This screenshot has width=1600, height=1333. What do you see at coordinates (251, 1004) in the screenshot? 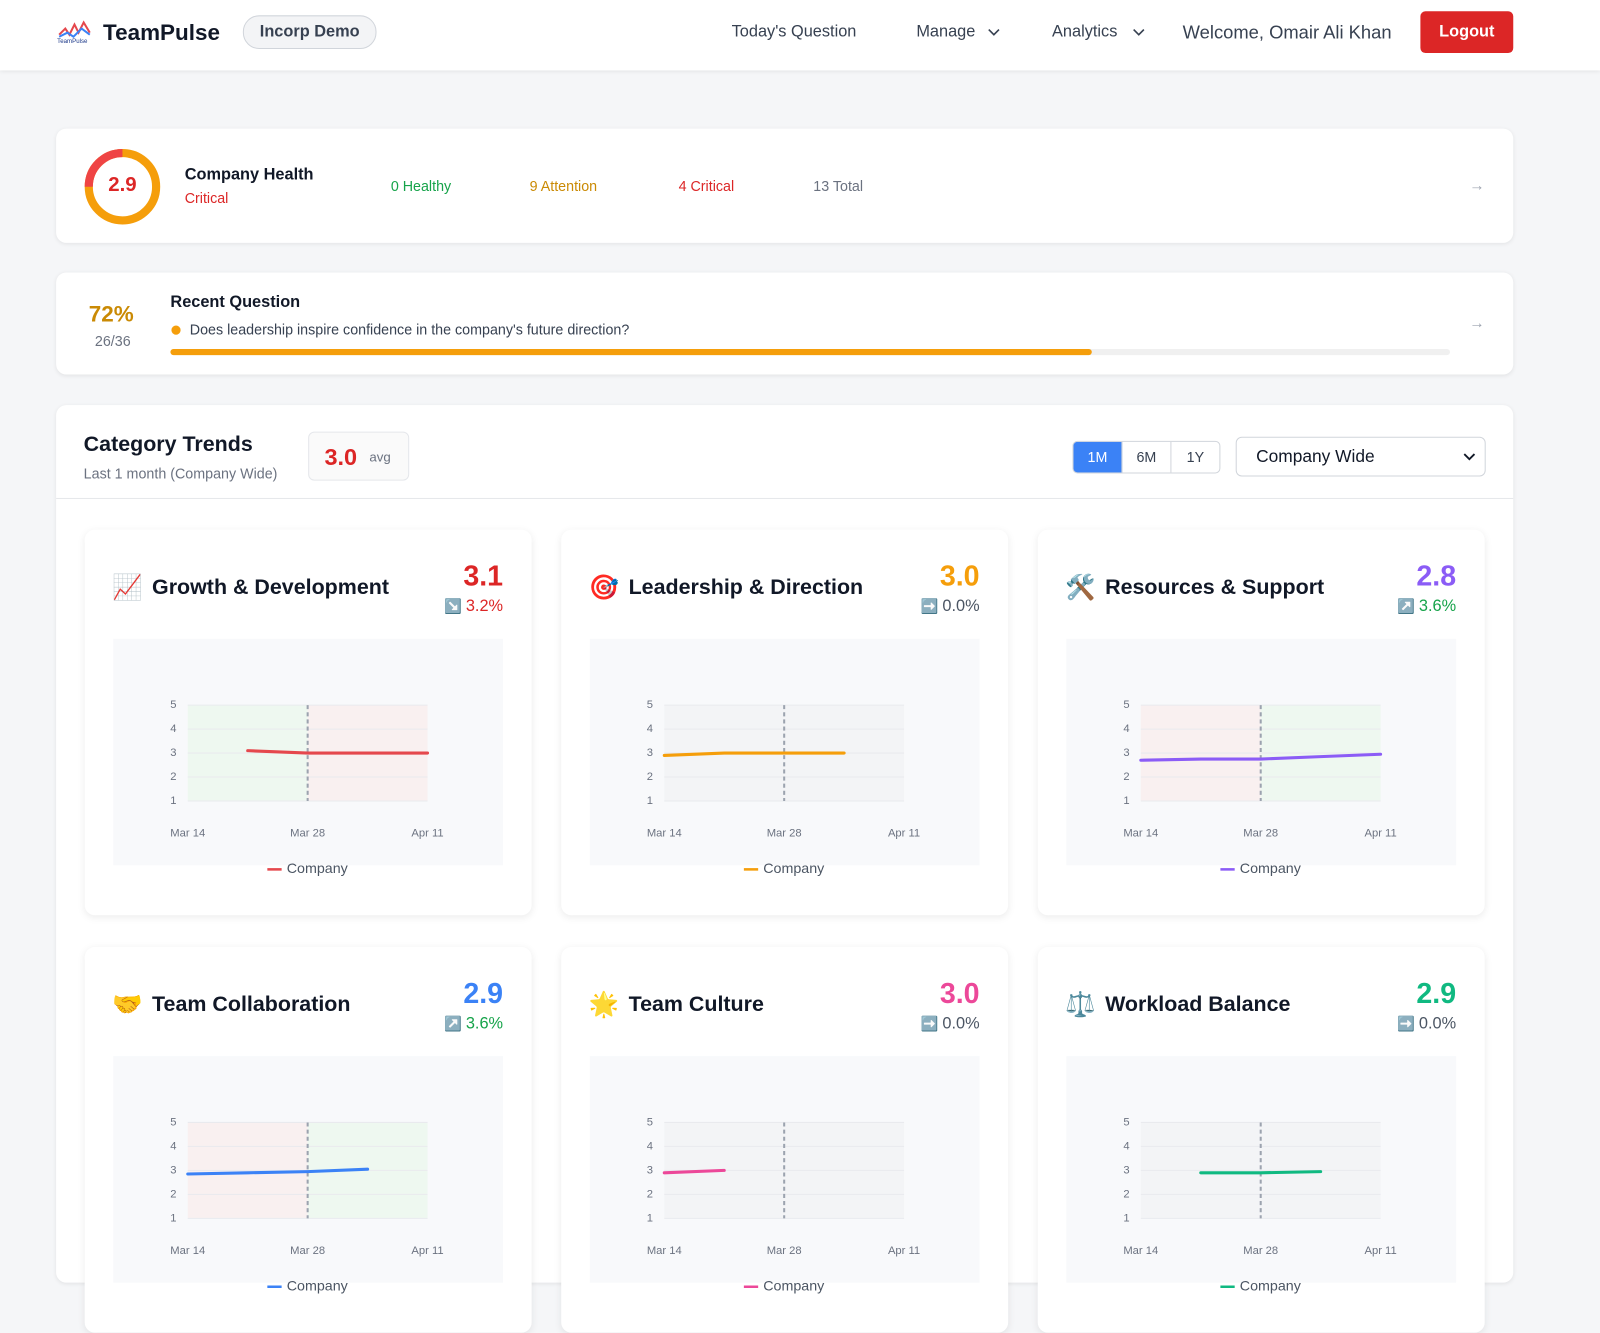
I see `category-title: Team Collaboration` at bounding box center [251, 1004].